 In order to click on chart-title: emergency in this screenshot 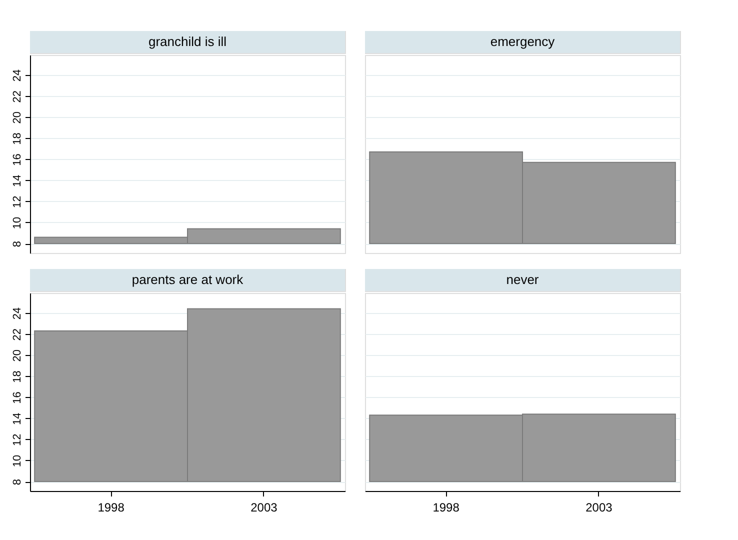, I will do `click(523, 41)`.